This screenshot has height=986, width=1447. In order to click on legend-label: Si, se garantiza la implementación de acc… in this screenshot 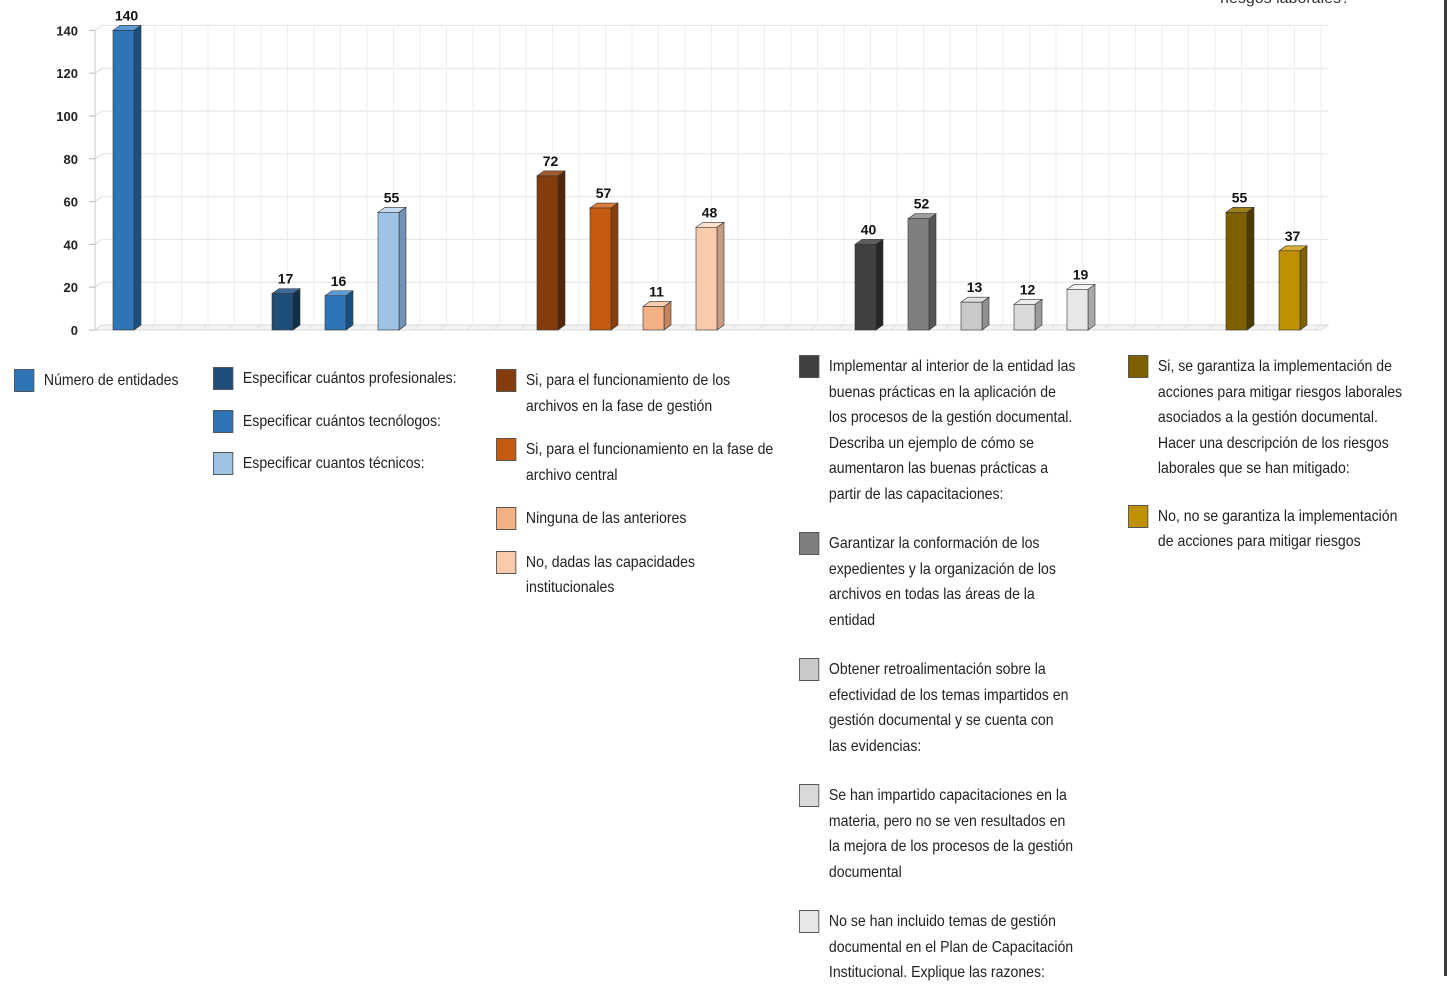, I will do `click(1280, 418)`.